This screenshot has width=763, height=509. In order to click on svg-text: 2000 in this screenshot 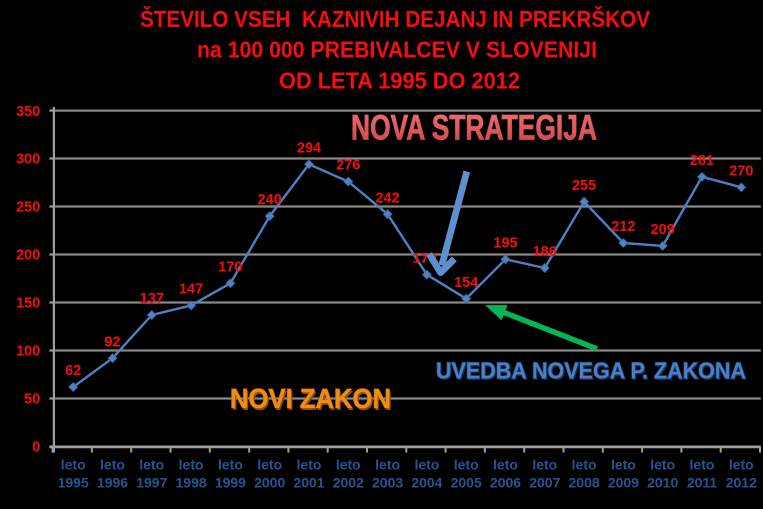, I will do `click(269, 483)`.